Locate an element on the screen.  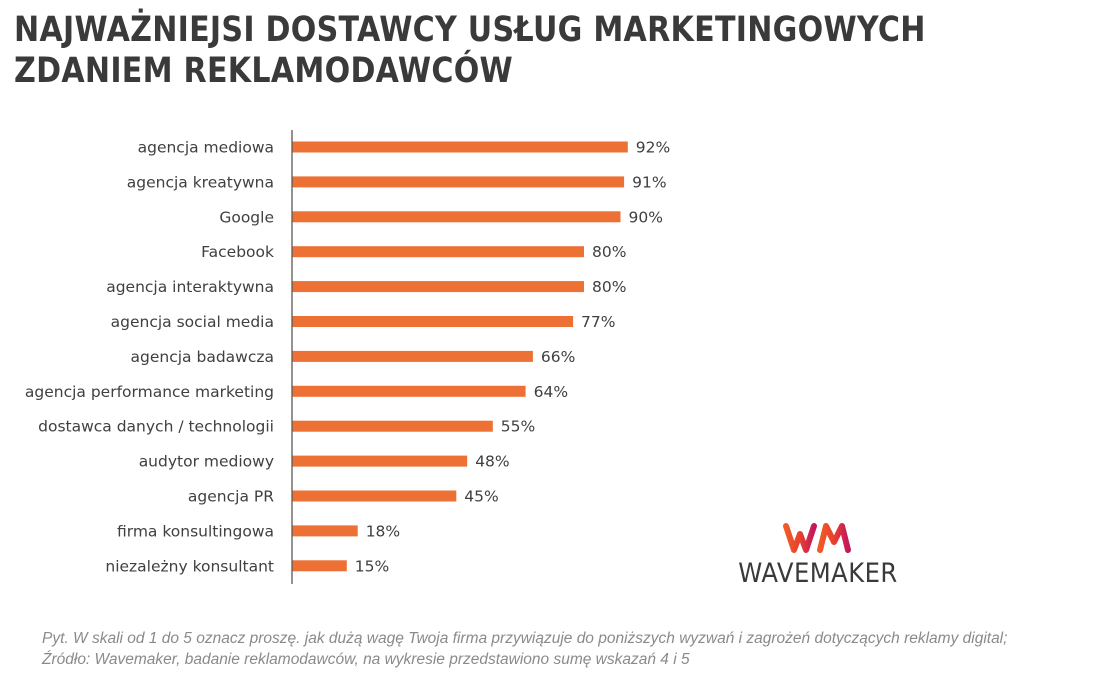
category-label: agencja badawcza is located at coordinates (202, 357).